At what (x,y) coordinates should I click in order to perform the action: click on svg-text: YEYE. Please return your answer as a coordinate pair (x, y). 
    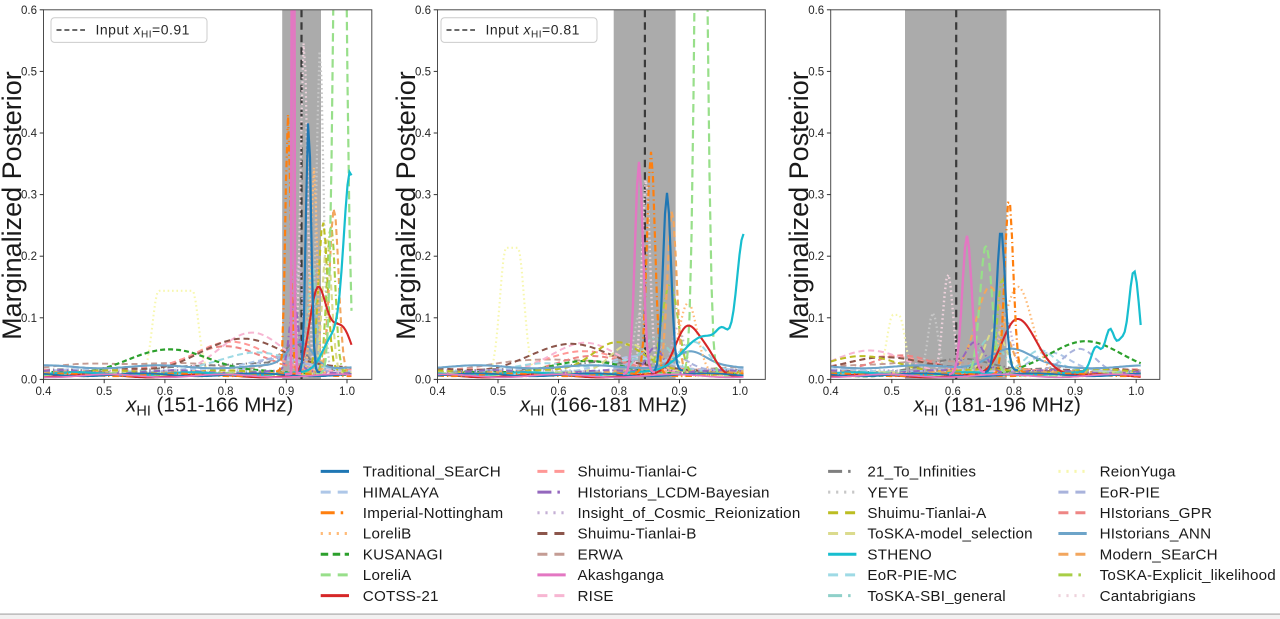
    Looking at the image, I should click on (887, 492).